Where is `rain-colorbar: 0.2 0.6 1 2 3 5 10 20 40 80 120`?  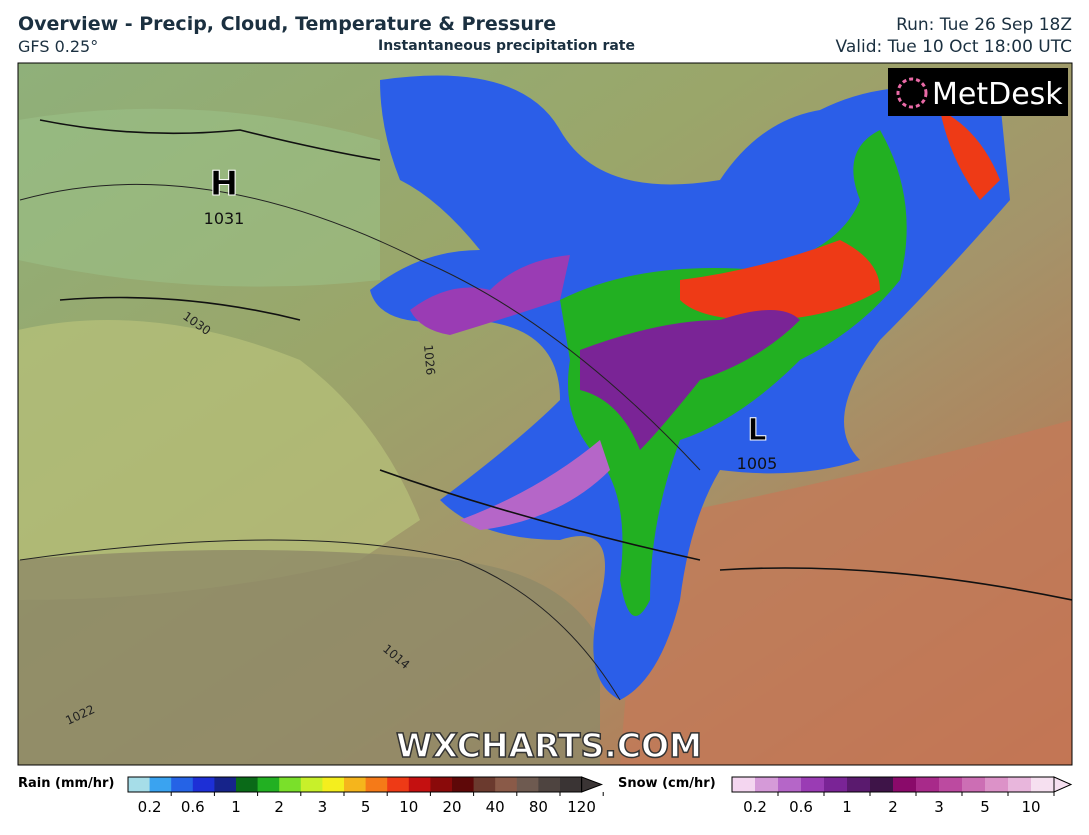
rain-colorbar: 0.2 0.6 1 2 3 5 10 20 40 80 120 is located at coordinates (365, 796).